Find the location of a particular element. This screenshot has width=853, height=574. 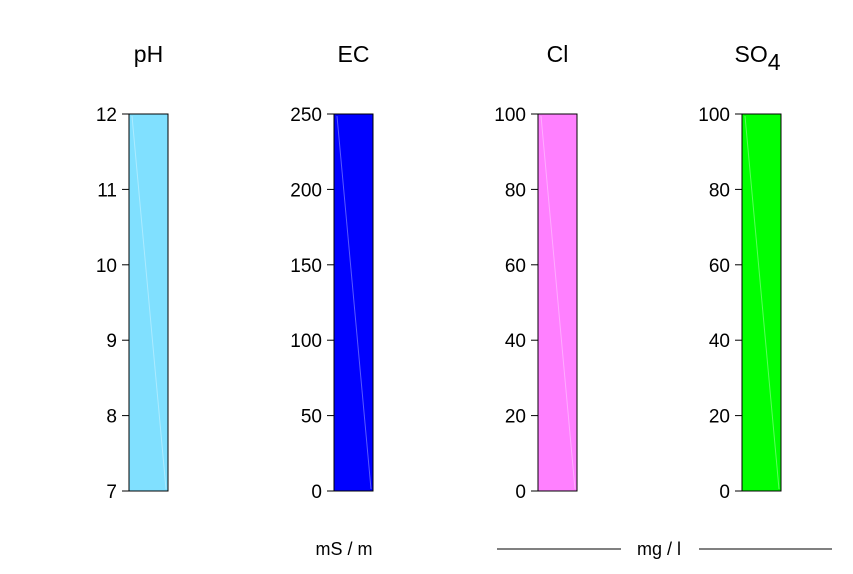

panel-title-subscript: 4 is located at coordinates (774, 62).